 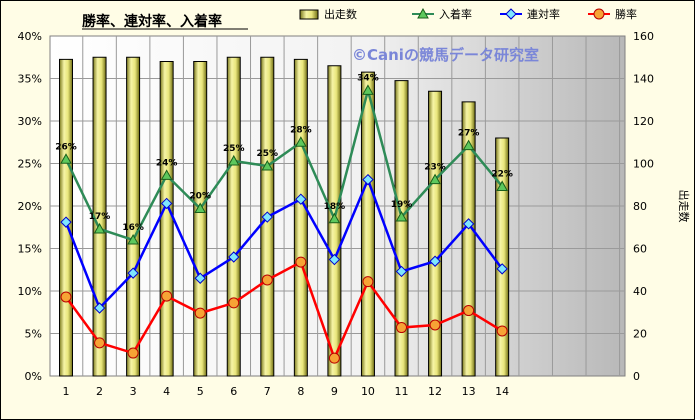 I want to click on data-label: 20%, so click(x=200, y=197).